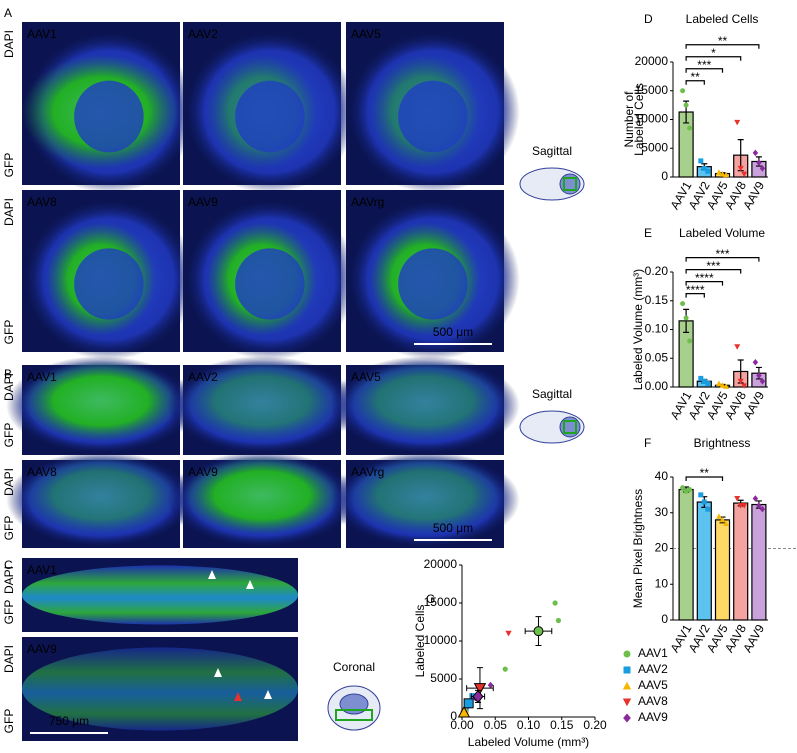 The width and height of the screenshot is (797, 753). I want to click on y-tick-label: 30, so click(662, 512).